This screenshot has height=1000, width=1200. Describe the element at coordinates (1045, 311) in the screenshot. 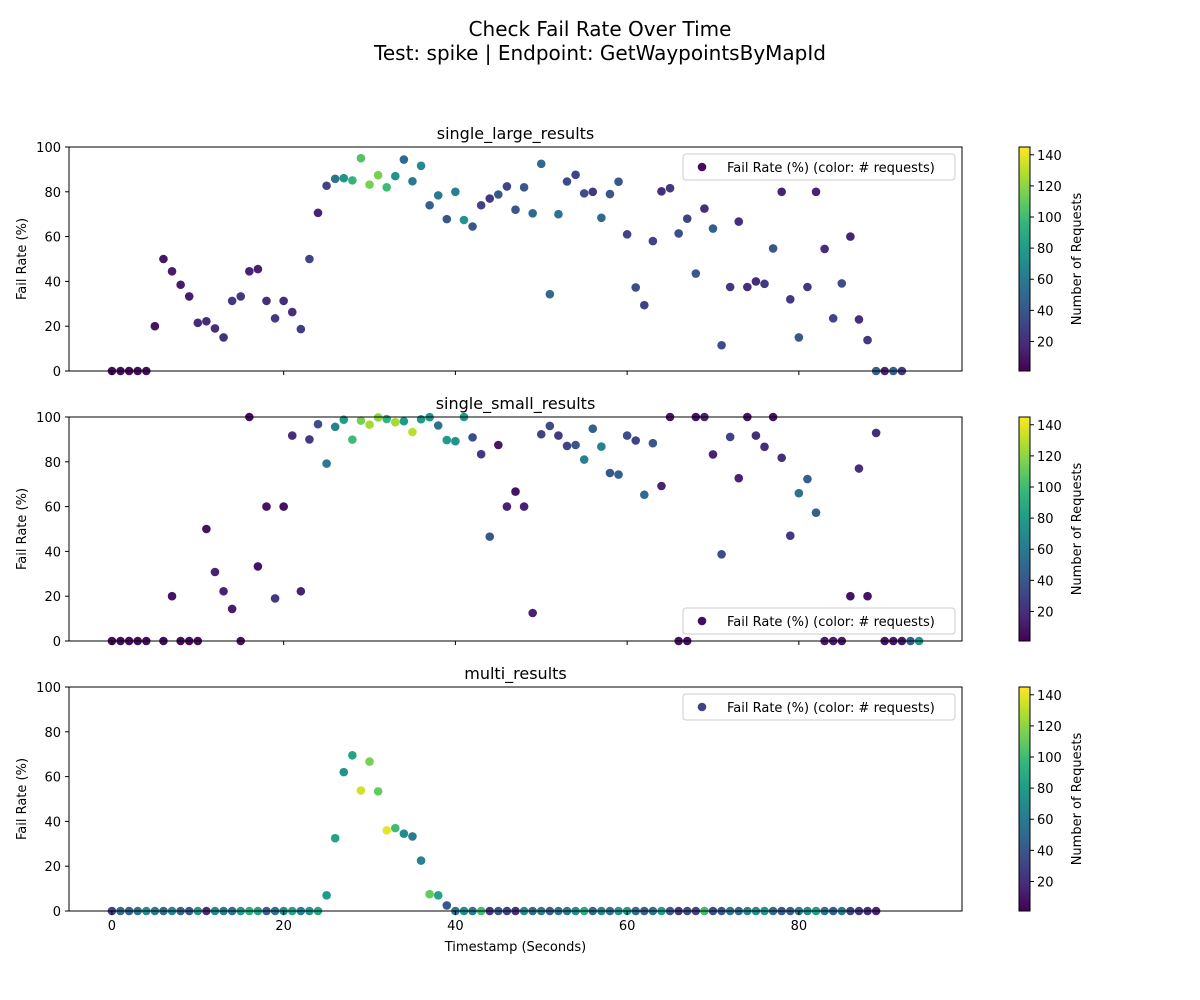

I see `colorbar-tick-label: 40` at that location.